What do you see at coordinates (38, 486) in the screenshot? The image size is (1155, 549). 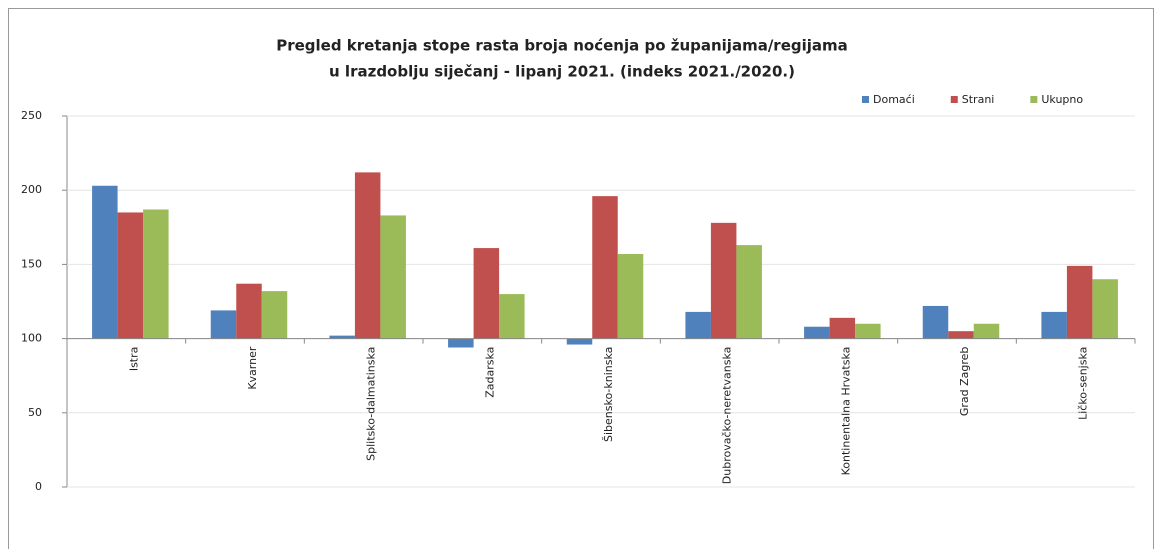 I see `y-tick-label: 0` at bounding box center [38, 486].